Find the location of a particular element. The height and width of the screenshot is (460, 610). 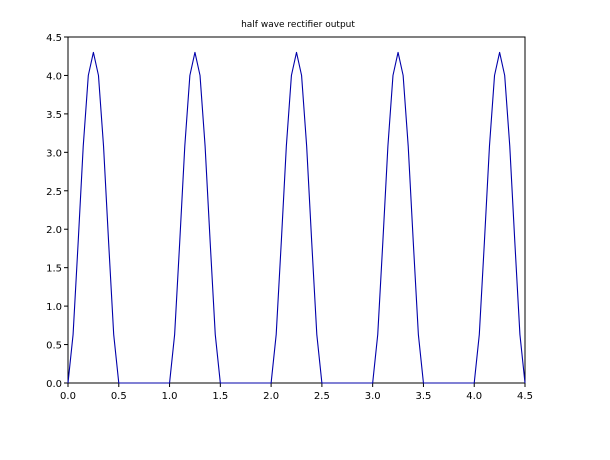

y-tick-label: 2.0 is located at coordinates (54, 230).